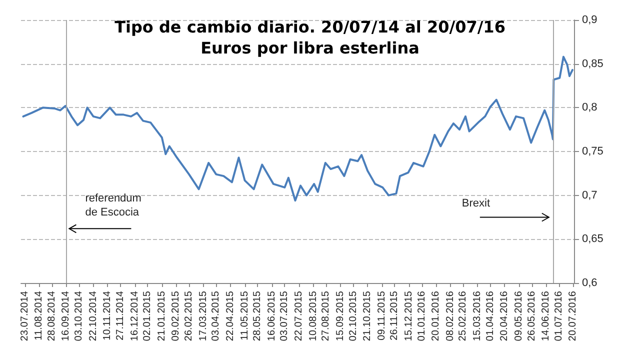 This screenshot has width=620, height=355. Describe the element at coordinates (52, 316) in the screenshot. I see `x-tick-label: 28.08.2014` at that location.